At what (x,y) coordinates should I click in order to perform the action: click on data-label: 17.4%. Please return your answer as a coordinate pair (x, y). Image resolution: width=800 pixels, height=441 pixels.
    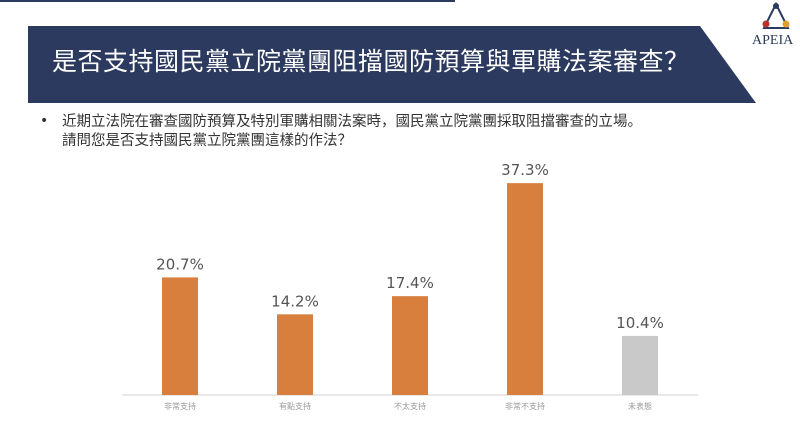
    Looking at the image, I should click on (410, 283).